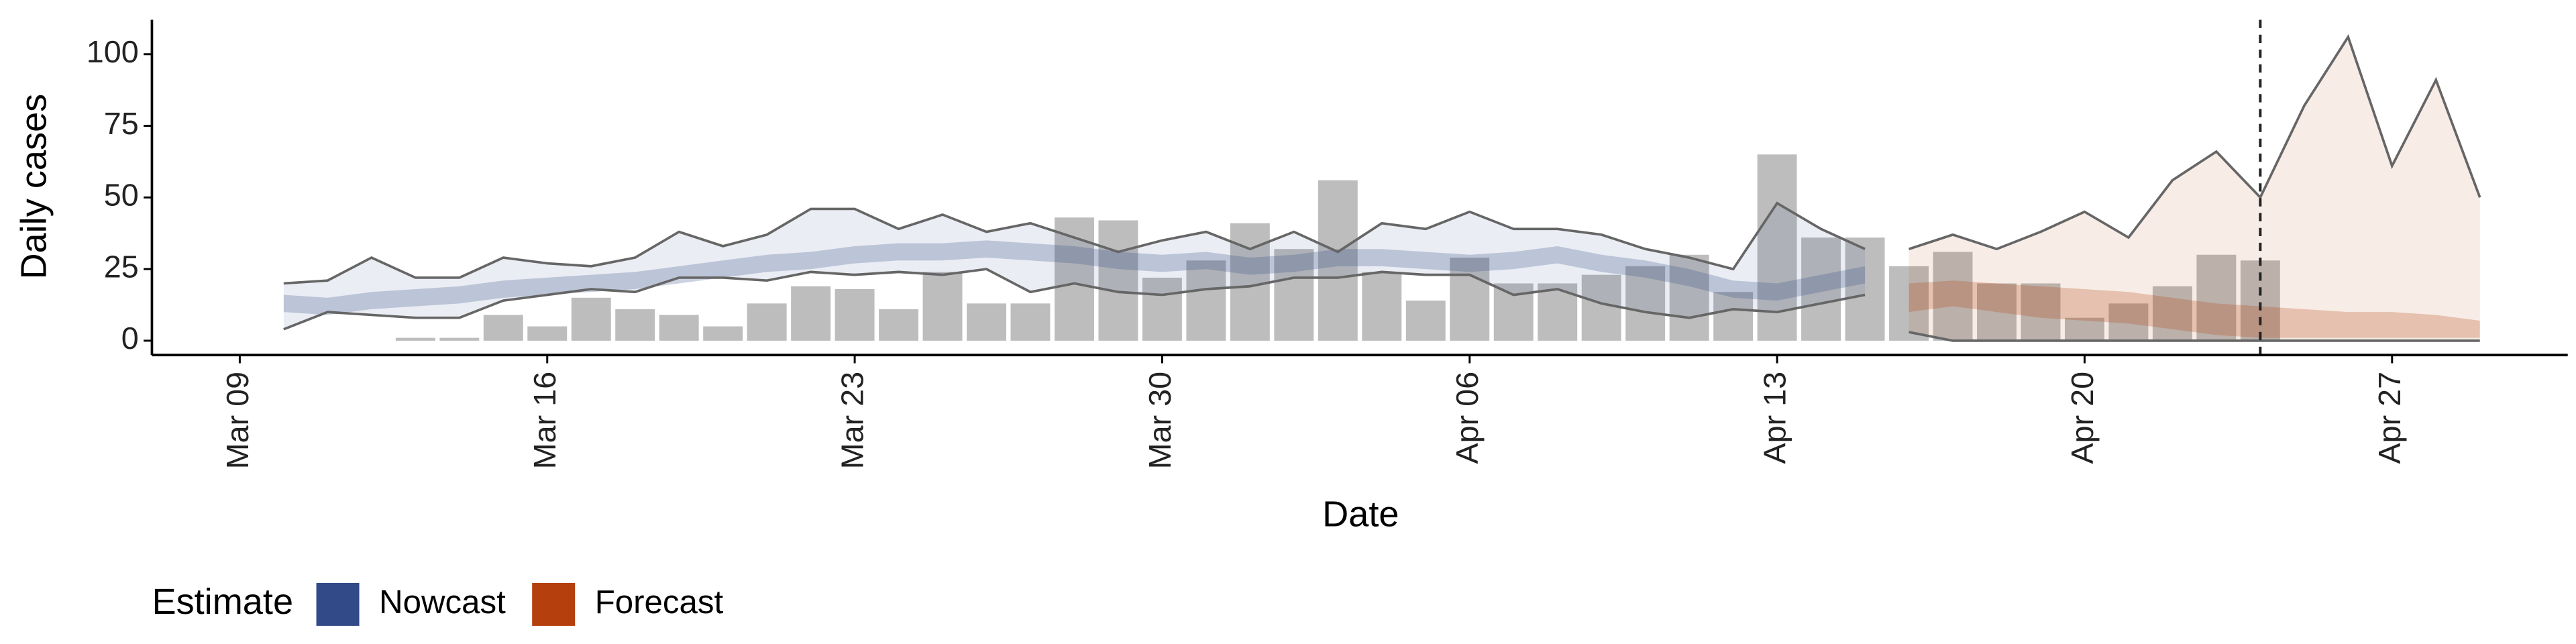  I want to click on x-tick-label: Apr 20, so click(2082, 418).